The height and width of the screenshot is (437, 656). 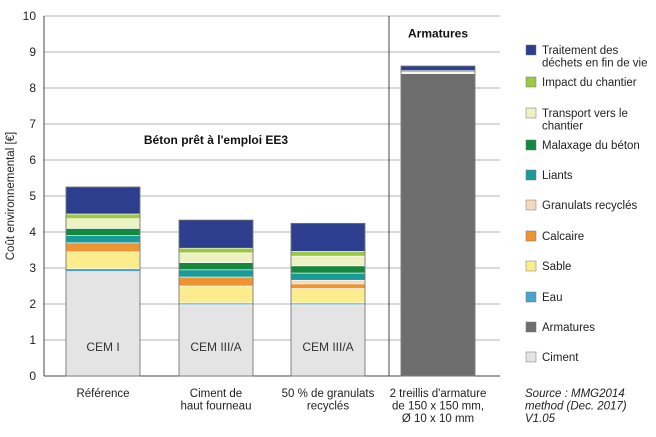 What do you see at coordinates (589, 206) in the screenshot?
I see `legend-label: Granulats recyclés` at bounding box center [589, 206].